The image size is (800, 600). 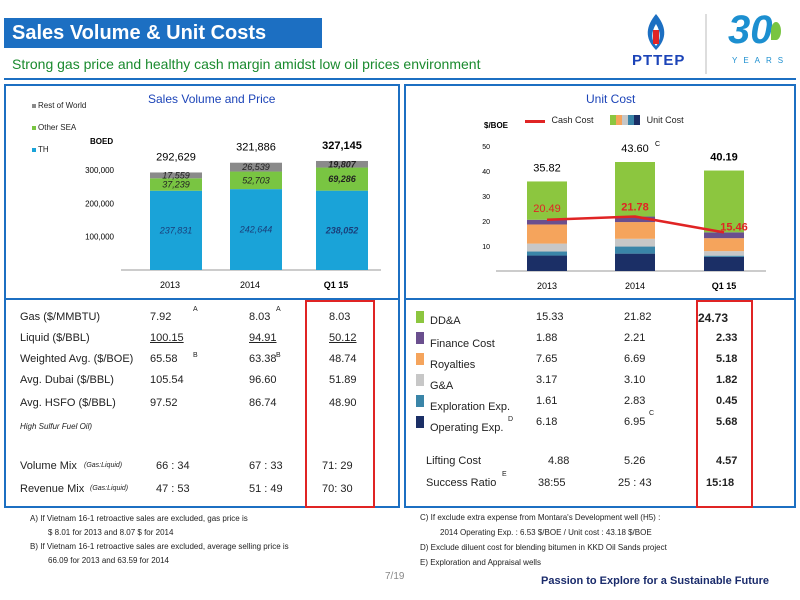 I want to click on sales-bar-label: 17,559, so click(x=176, y=175).